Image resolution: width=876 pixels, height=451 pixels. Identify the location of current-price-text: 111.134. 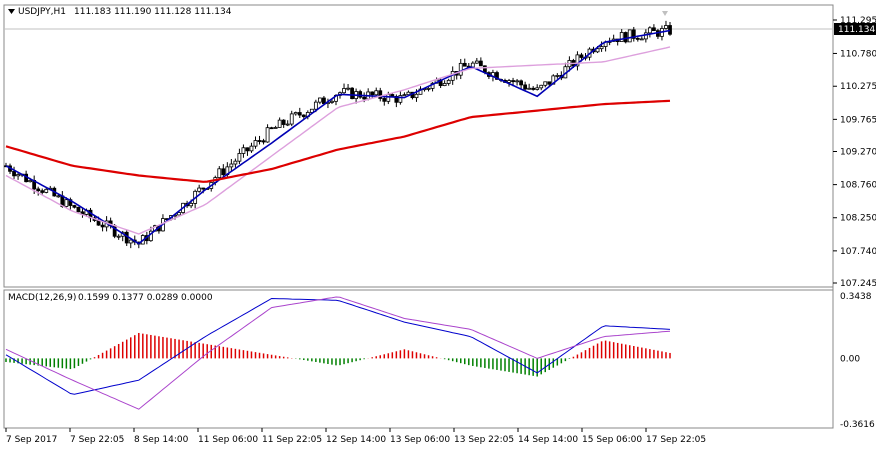
(856, 30).